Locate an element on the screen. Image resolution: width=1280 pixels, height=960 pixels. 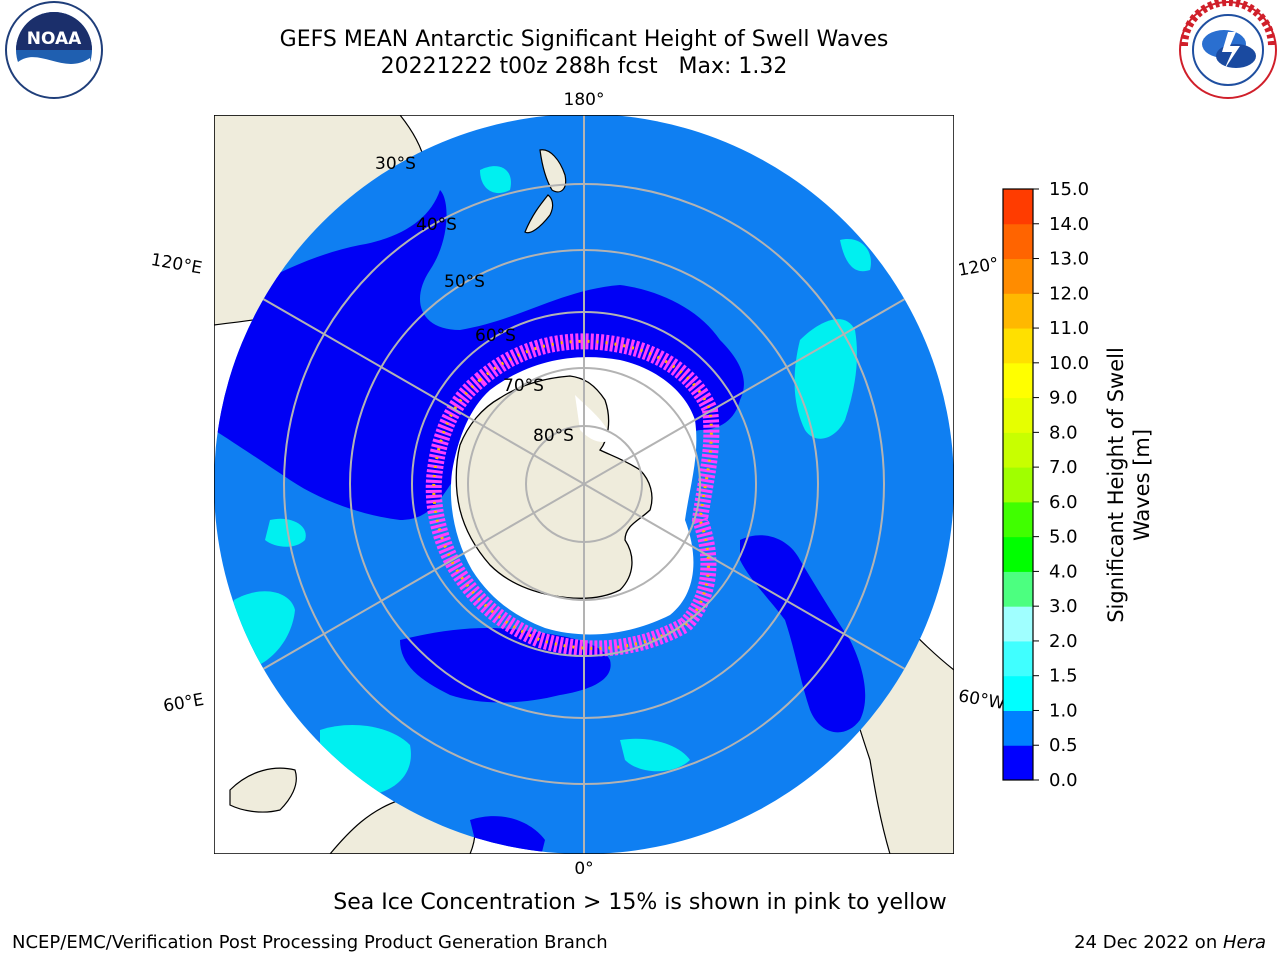
footer-host: Hera is located at coordinates (1244, 942).